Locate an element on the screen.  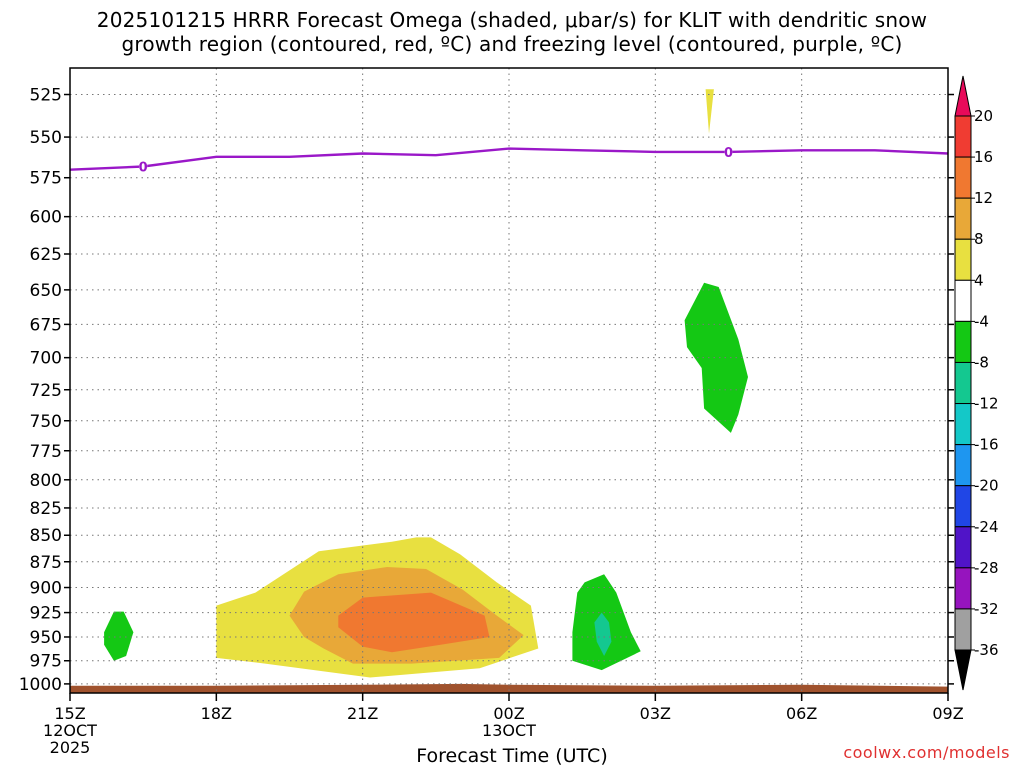
y-tick-label-925: 925 is located at coordinates (46, 614).